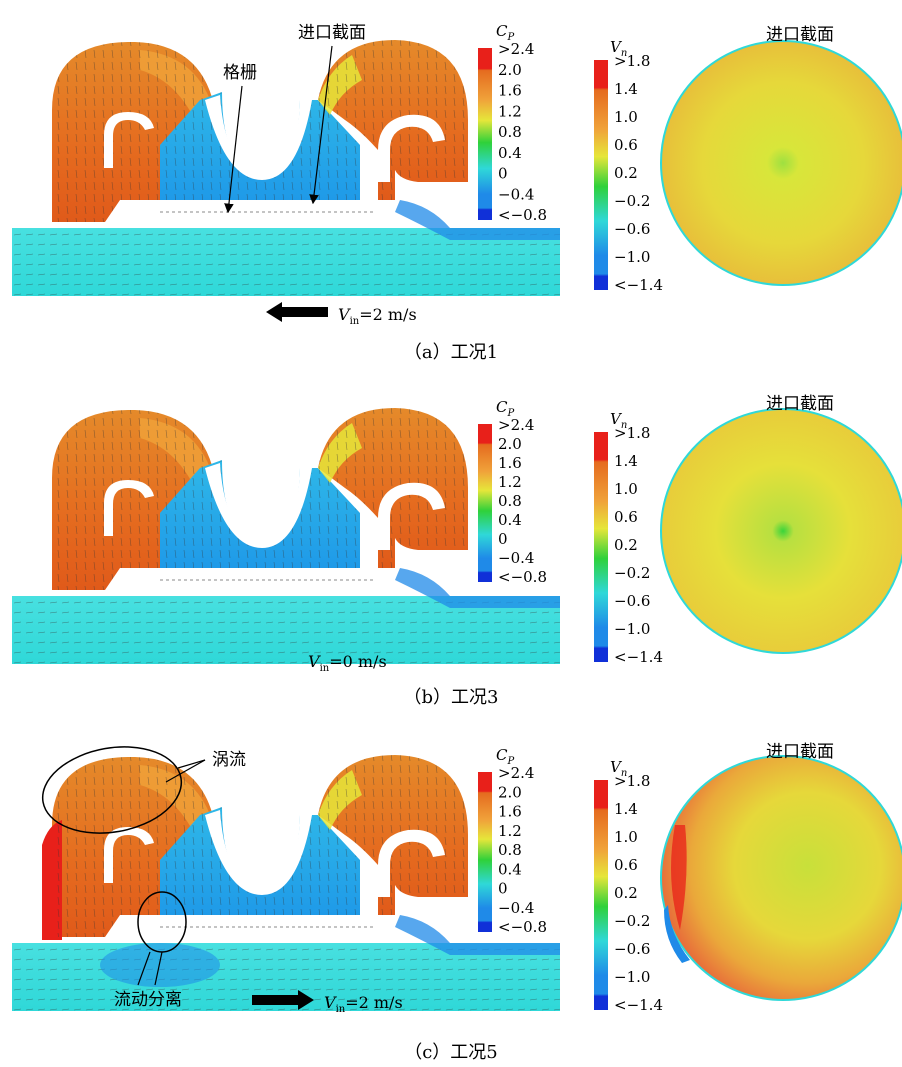 The image size is (902, 1067). I want to click on caption-a: （a）工况1, so click(451, 352).